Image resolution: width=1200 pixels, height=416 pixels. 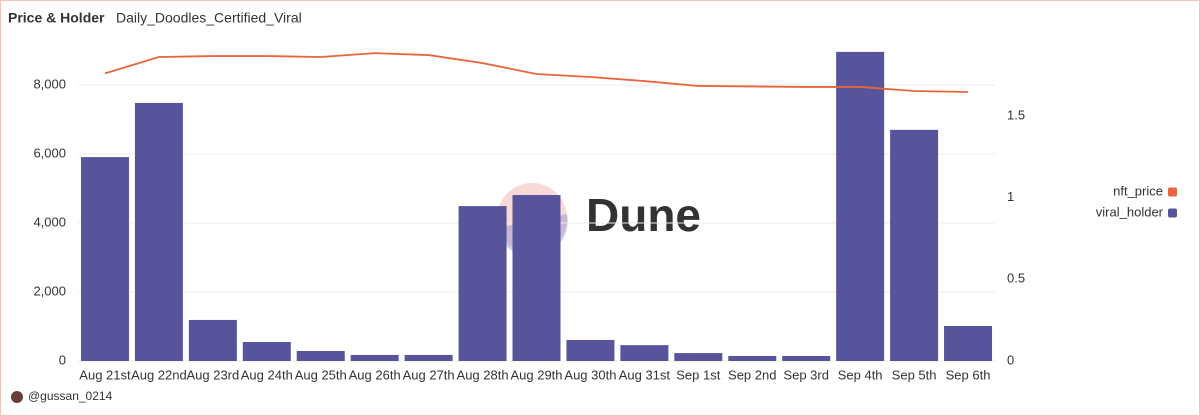 I want to click on x-tick-label: Aug 25th, so click(x=321, y=374).